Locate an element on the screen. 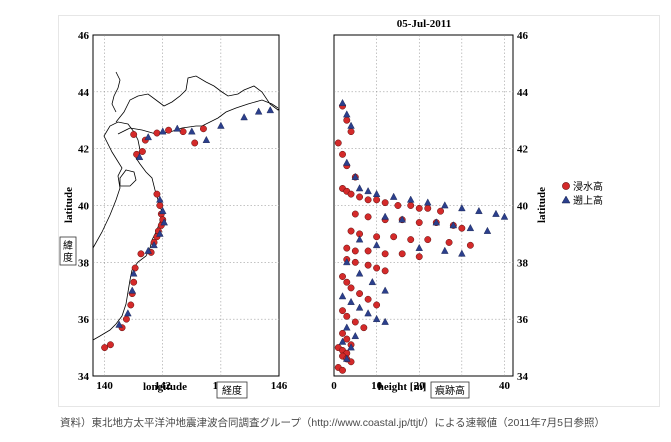 This screenshot has width=671, height=442. height-y-tick: 40 is located at coordinates (523, 207).